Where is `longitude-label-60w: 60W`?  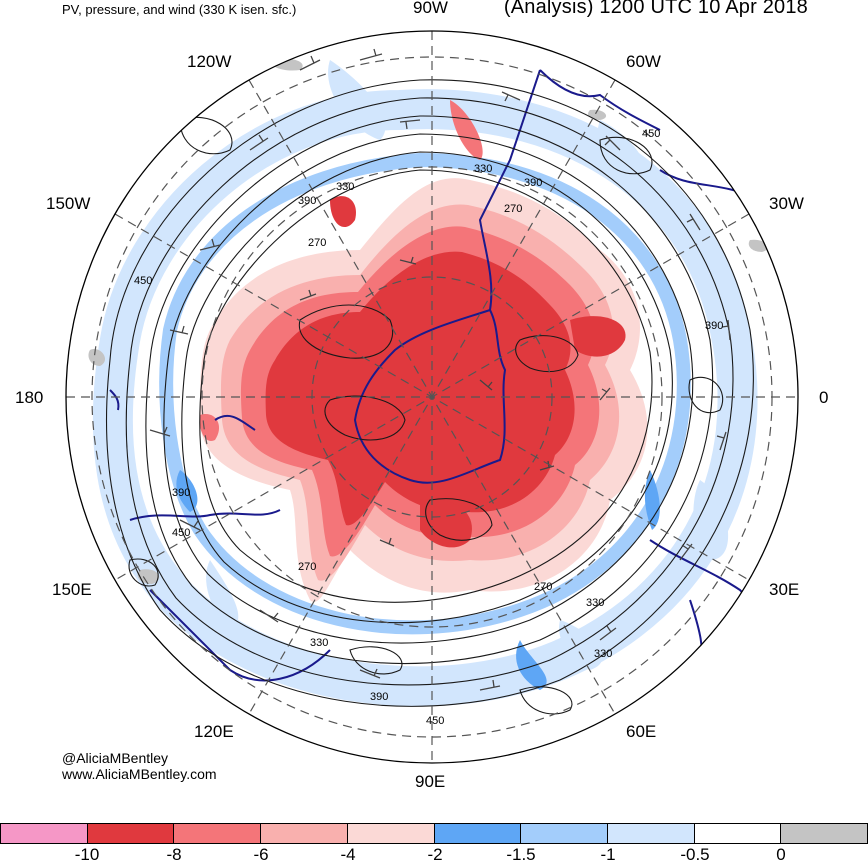
longitude-label-60w: 60W is located at coordinates (643, 61).